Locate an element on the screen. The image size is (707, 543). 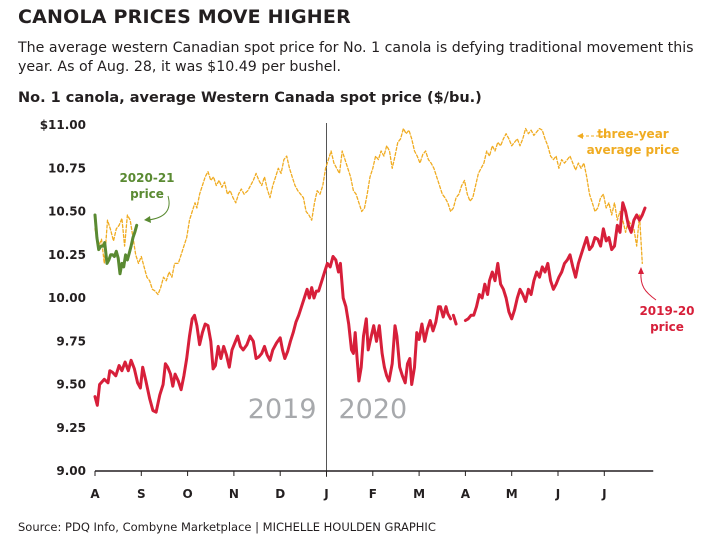
year-label-2019: 2019 is located at coordinates (282, 409).